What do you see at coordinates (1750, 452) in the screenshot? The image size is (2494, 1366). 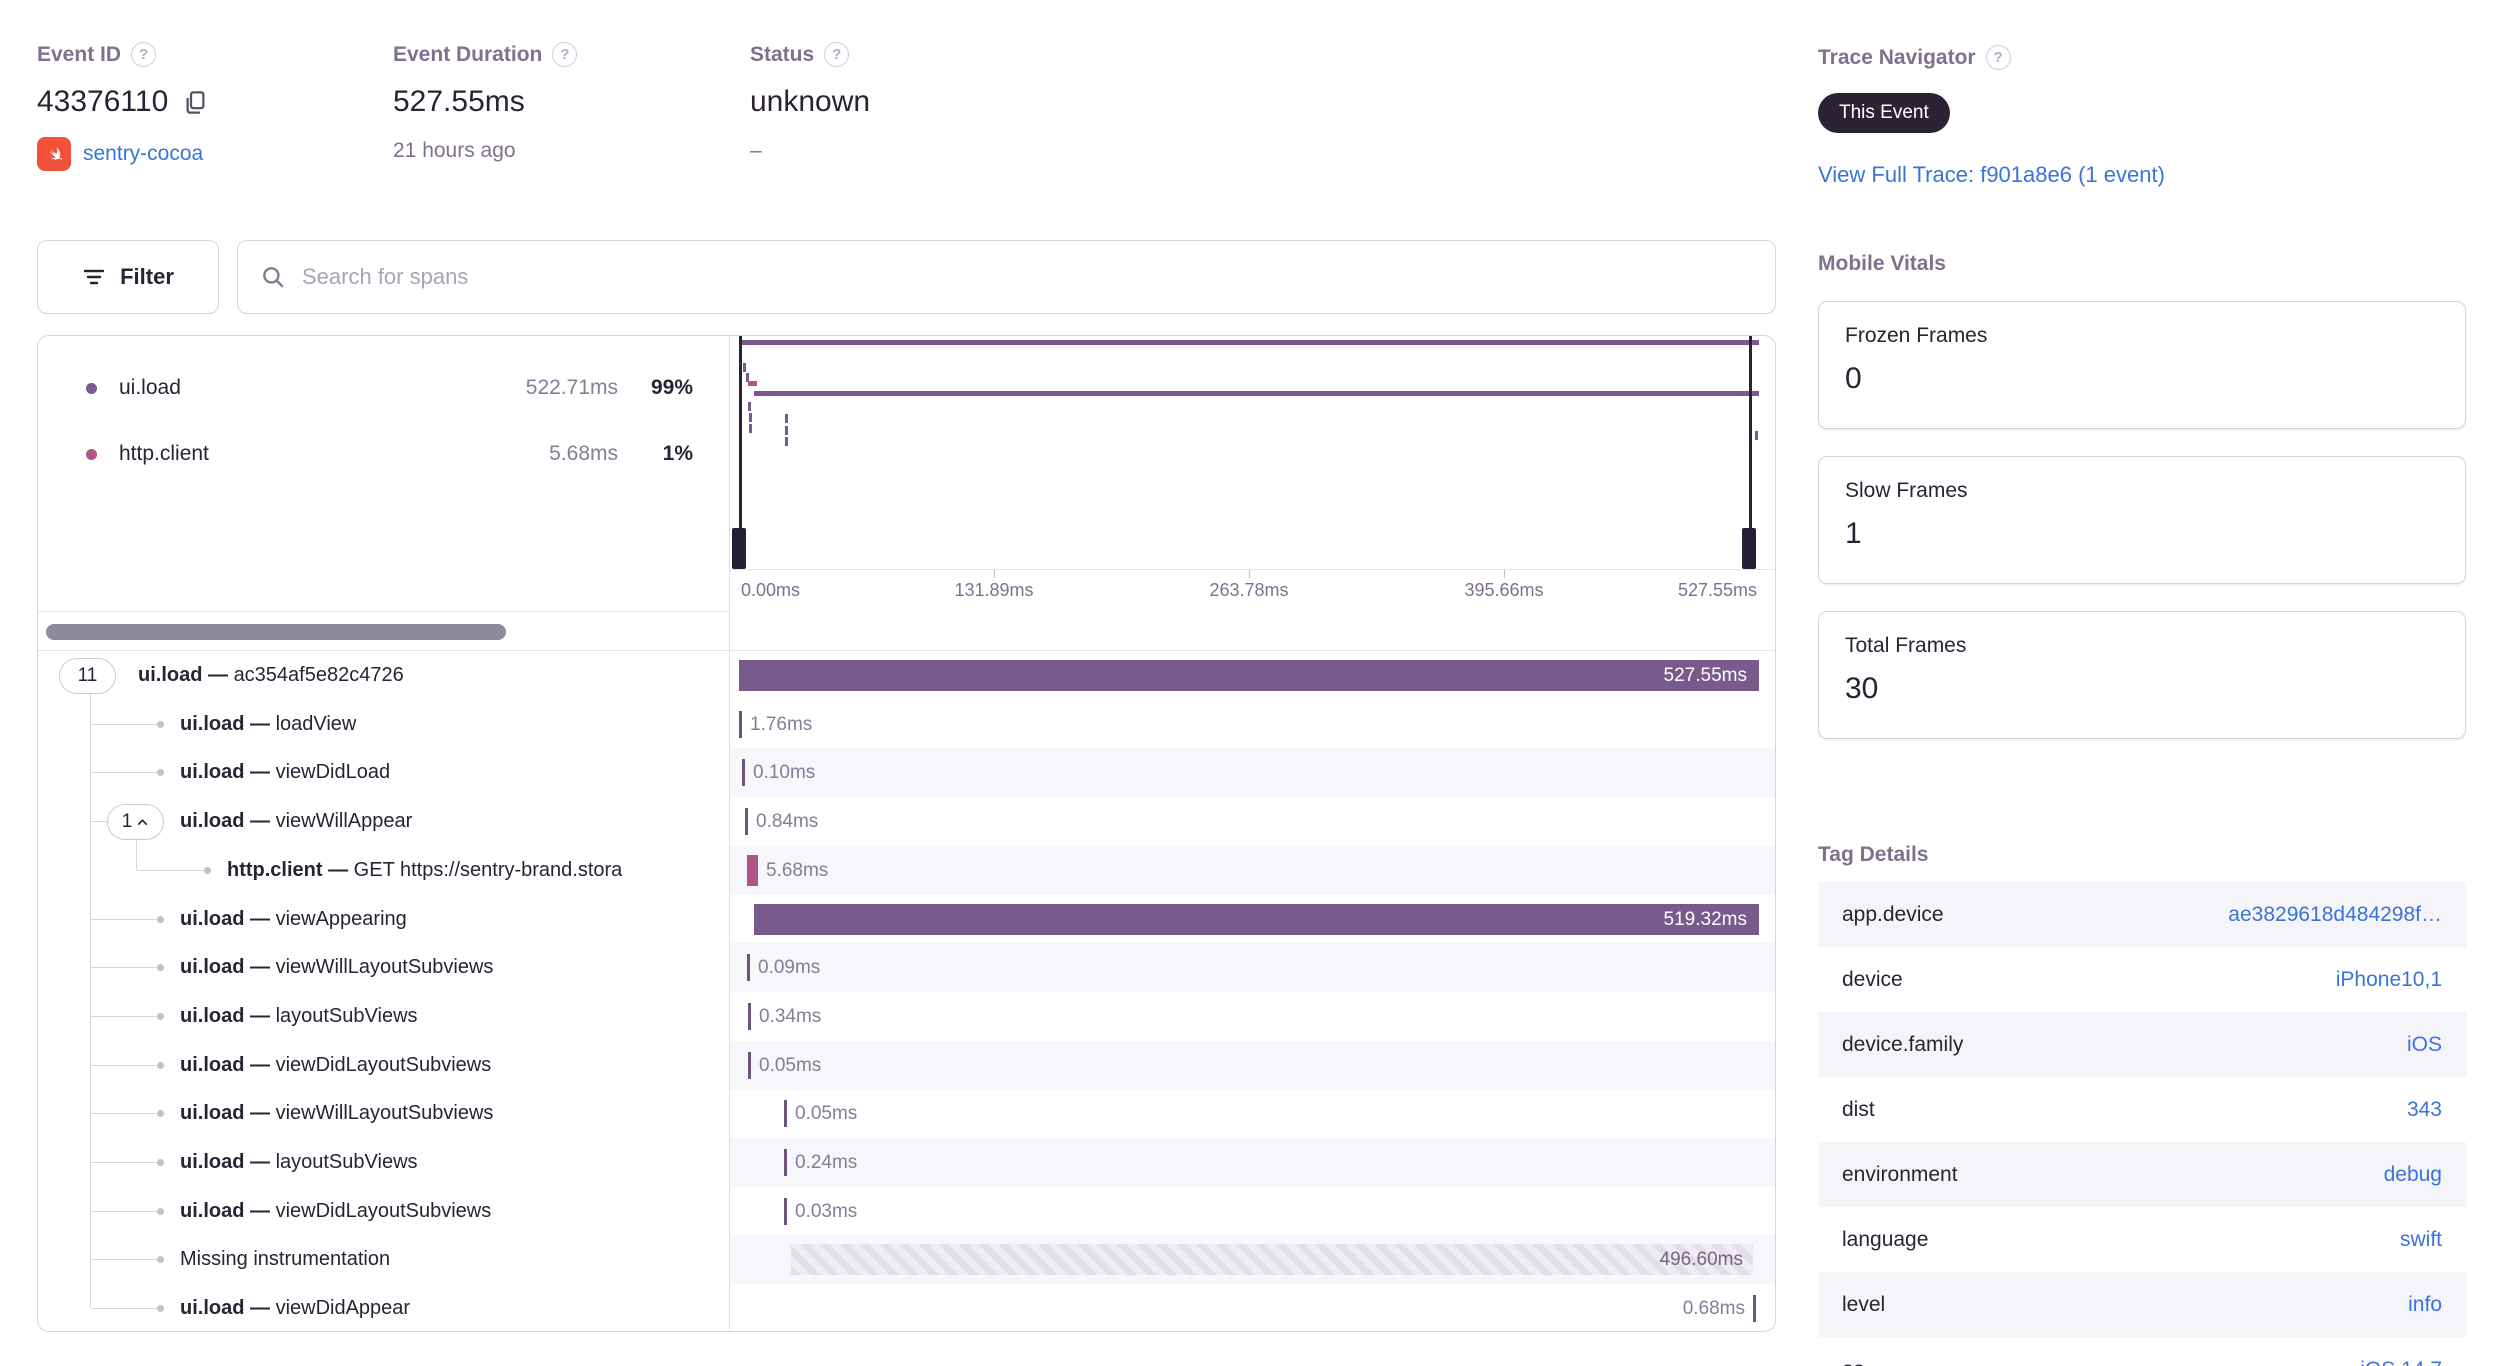 I see `viewport-right-line` at bounding box center [1750, 452].